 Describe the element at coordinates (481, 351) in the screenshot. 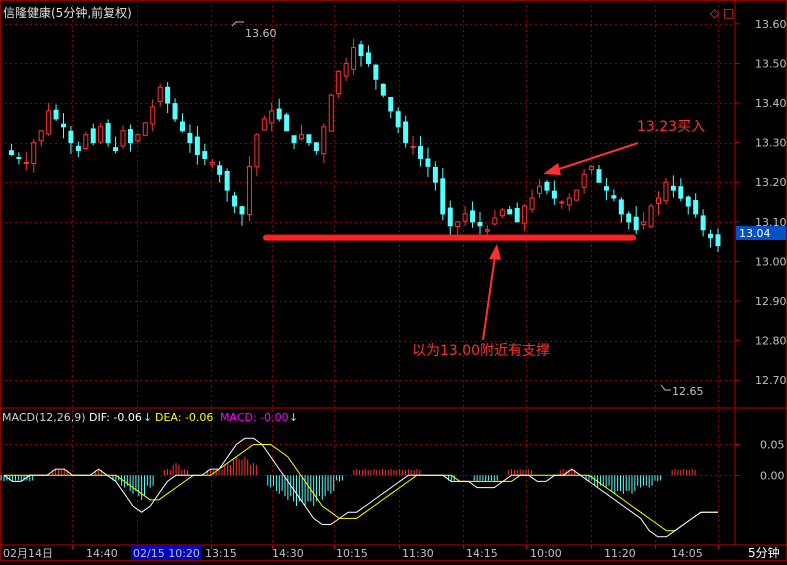

I see `support-annotation: 以为13.00附近有支撑` at that location.